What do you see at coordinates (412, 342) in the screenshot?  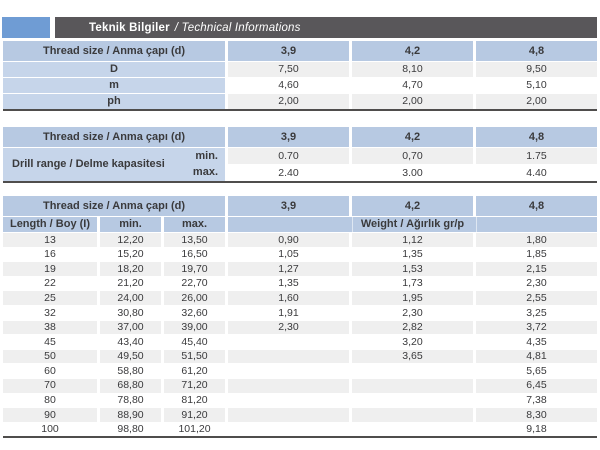 I see `weight-cell: 3,20` at bounding box center [412, 342].